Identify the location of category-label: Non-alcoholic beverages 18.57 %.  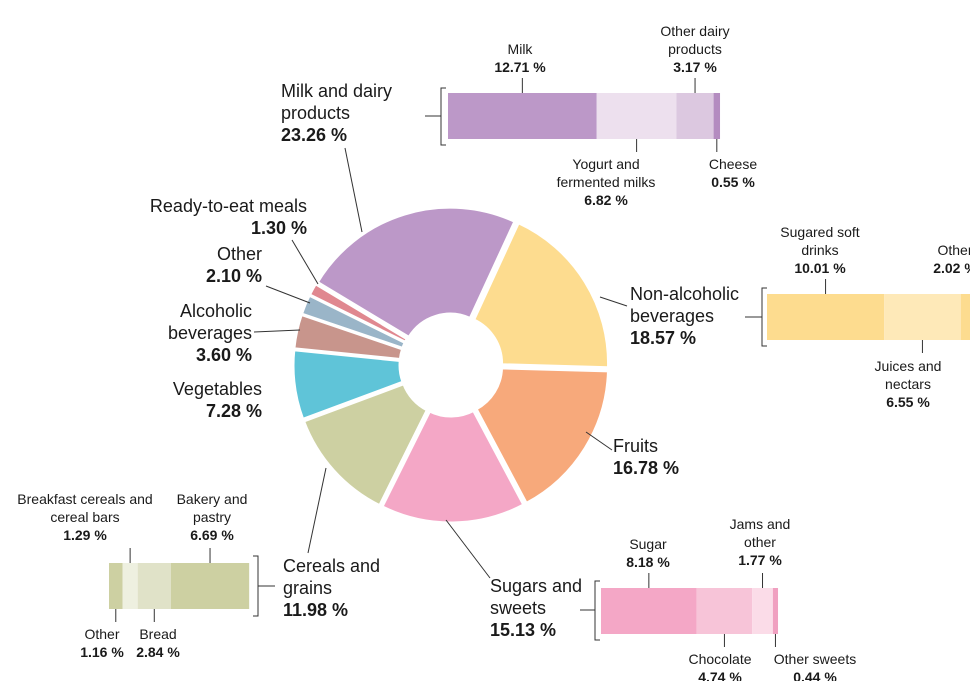
(697, 316).